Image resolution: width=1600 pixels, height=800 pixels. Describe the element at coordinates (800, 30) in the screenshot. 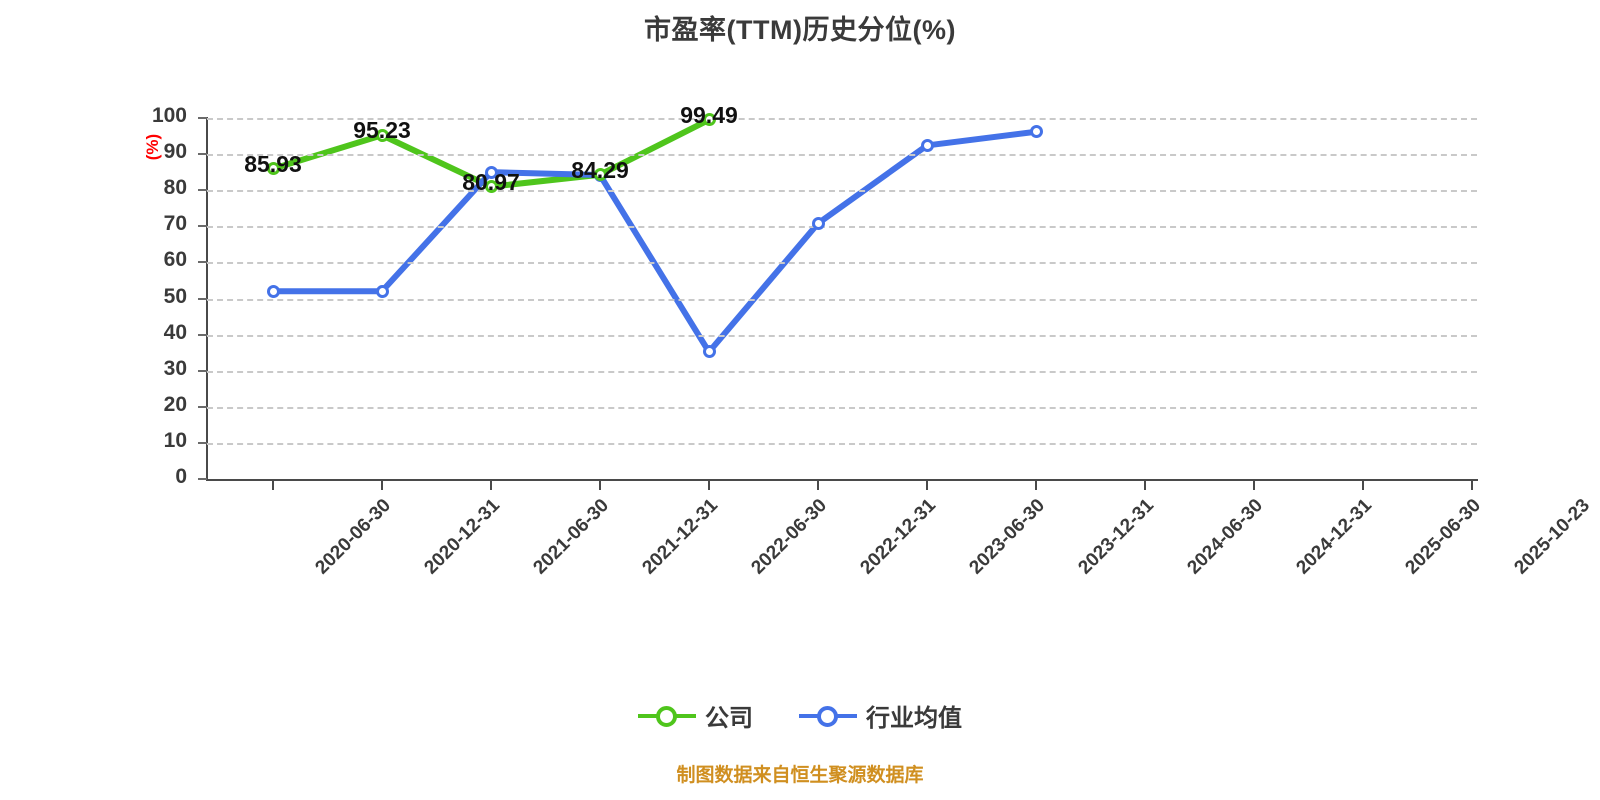

I see `page-title: 市盈率(TTM)历史分位(%)` at that location.